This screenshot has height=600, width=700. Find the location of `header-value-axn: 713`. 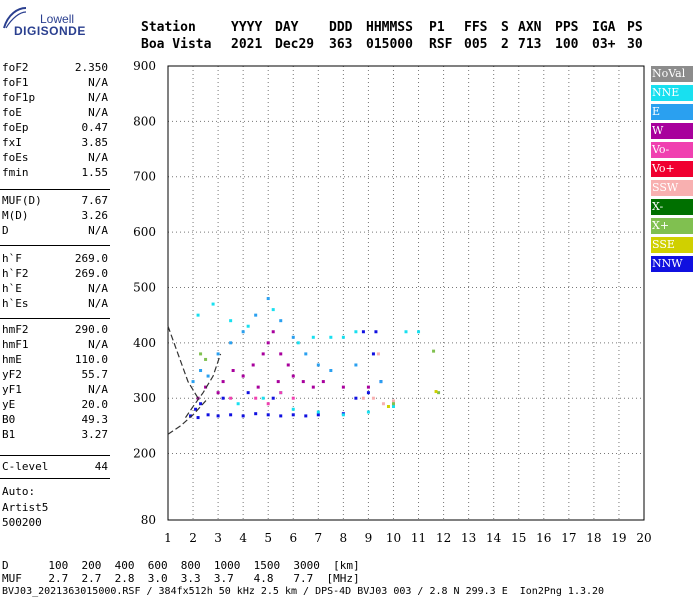

header-value-axn: 713 is located at coordinates (530, 44).